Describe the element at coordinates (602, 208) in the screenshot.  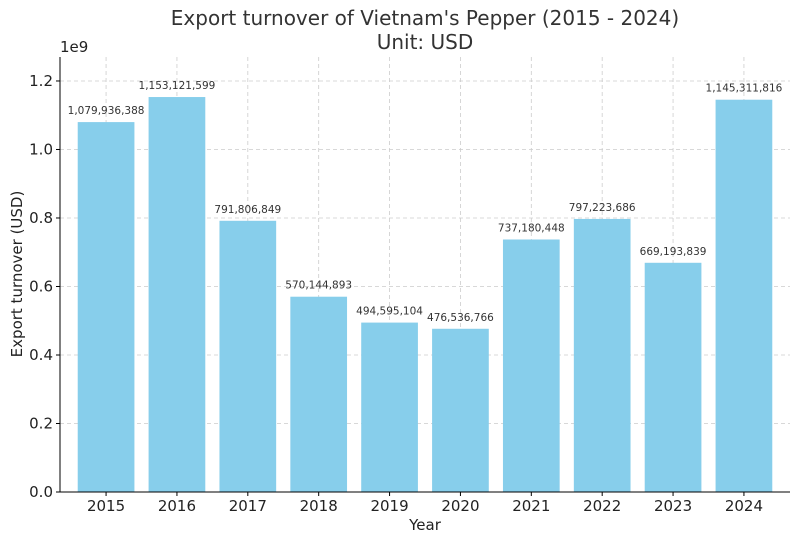
I see `data-label-2022: 797,223,686` at that location.